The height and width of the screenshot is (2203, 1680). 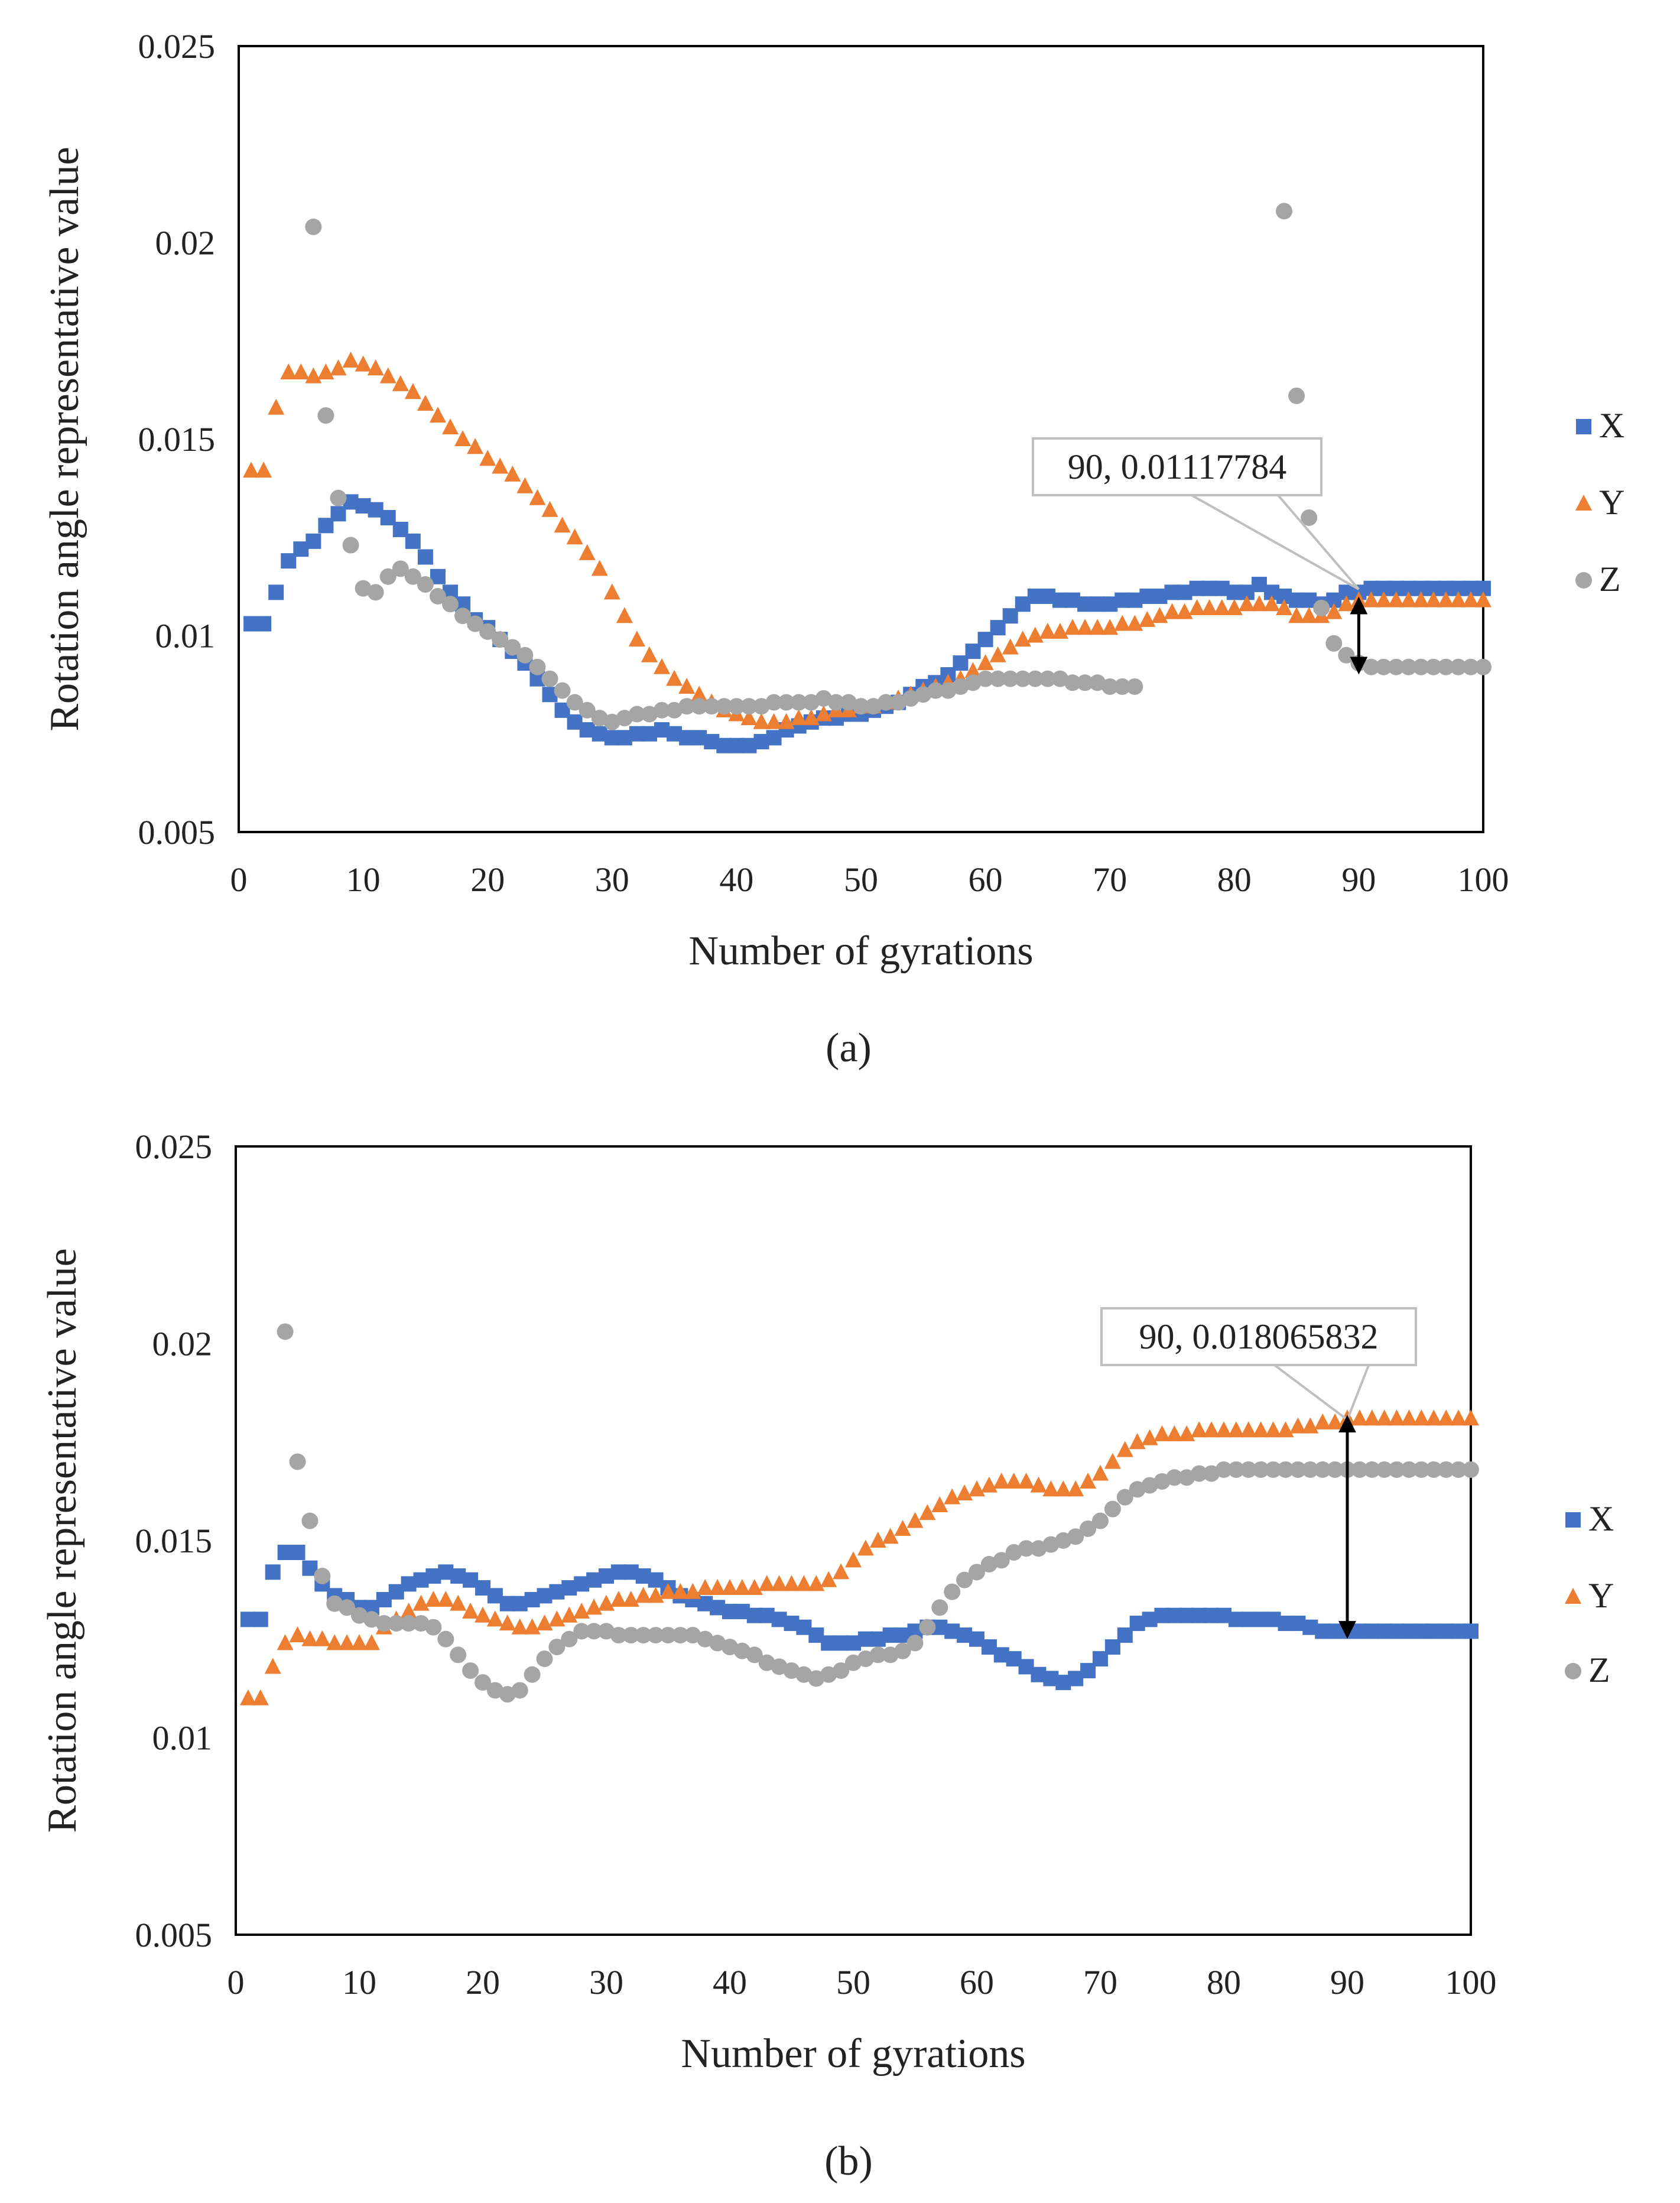 What do you see at coordinates (853, 1982) in the screenshot?
I see `x-tick-label: 50` at bounding box center [853, 1982].